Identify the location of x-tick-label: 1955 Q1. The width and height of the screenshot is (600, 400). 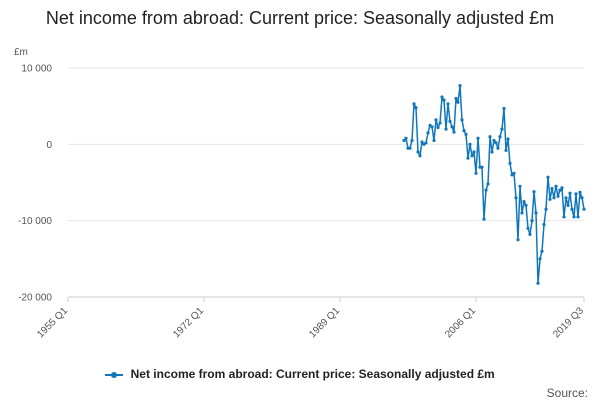
(52, 322).